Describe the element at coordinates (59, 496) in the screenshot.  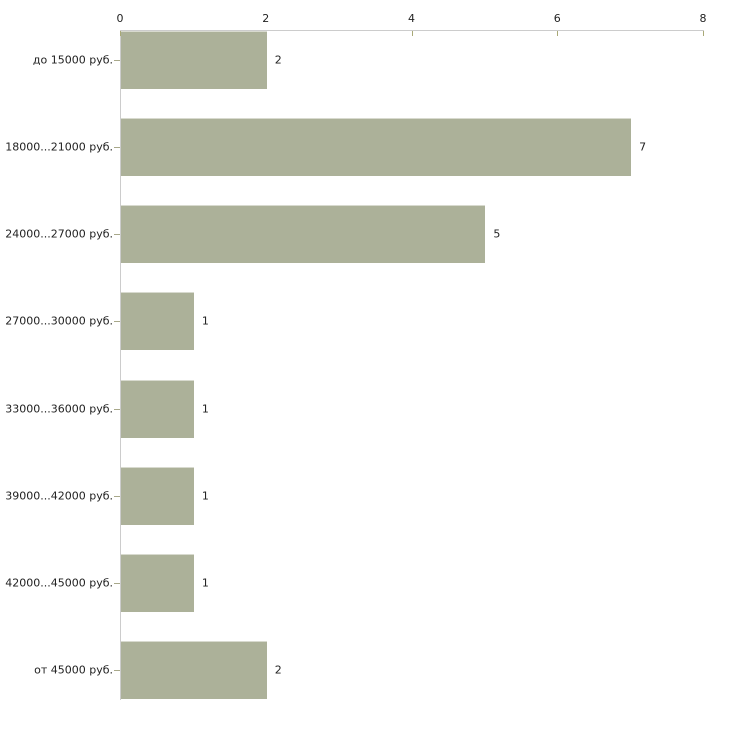
I see `category-label: 39000...42000 руб.` at that location.